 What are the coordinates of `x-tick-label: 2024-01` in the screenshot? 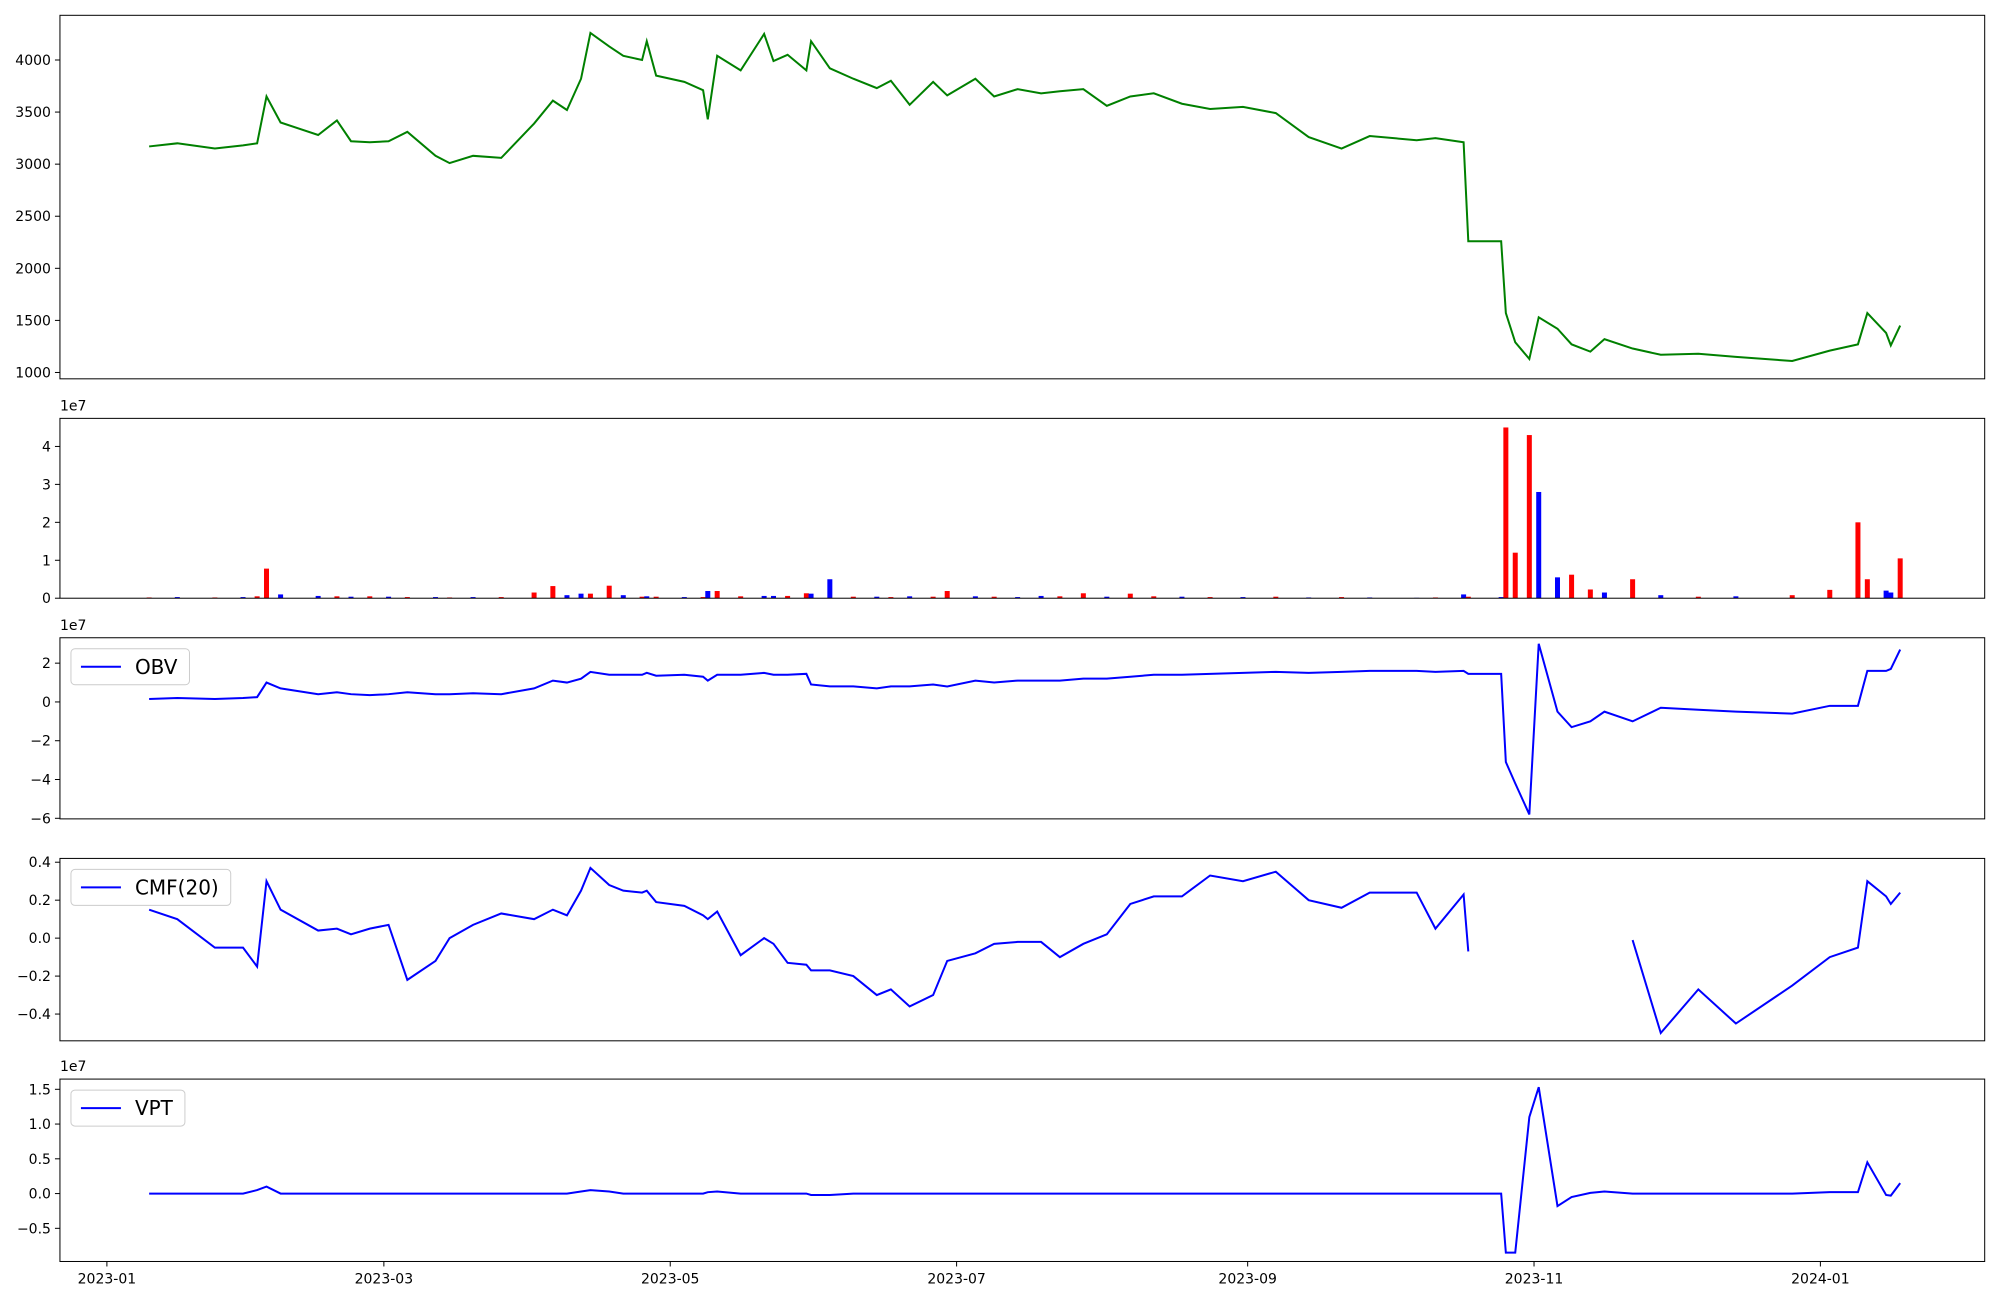 It's located at (1820, 1279).